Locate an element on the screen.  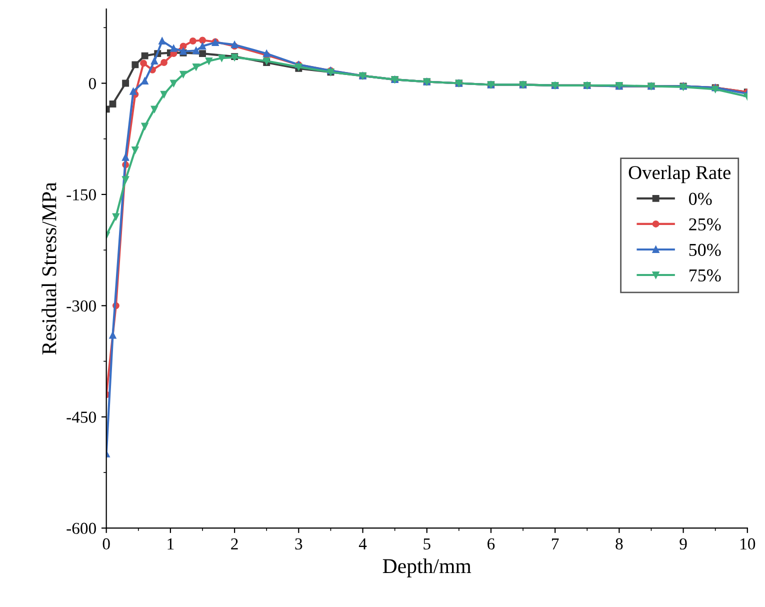
legend-label: 25% is located at coordinates (705, 224).